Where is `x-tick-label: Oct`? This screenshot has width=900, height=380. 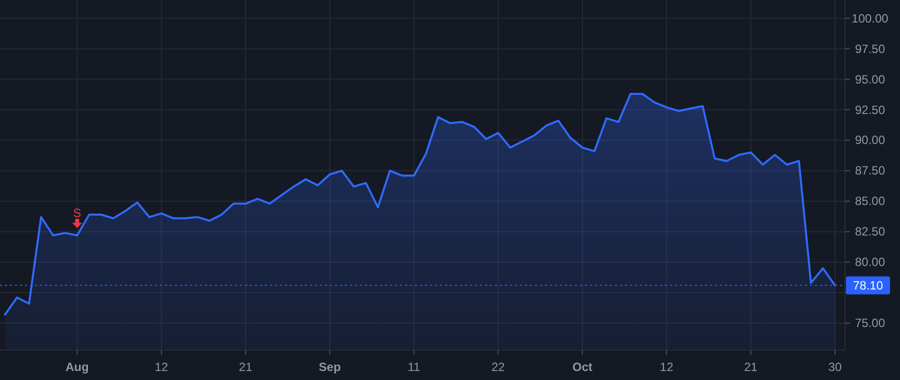
x-tick-label: Oct is located at coordinates (582, 367).